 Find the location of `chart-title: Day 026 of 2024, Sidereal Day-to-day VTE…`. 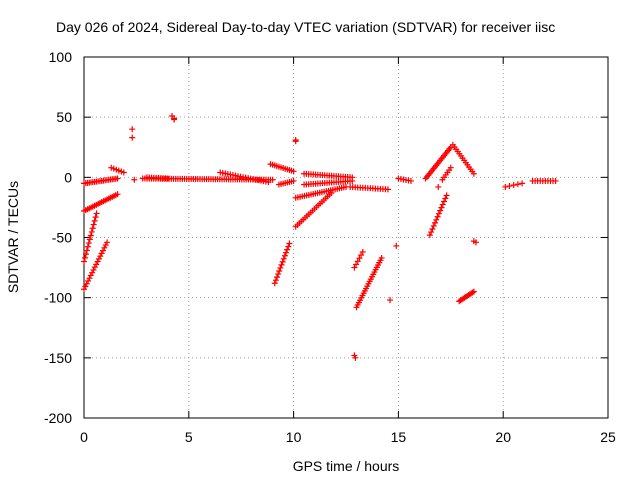

chart-title: Day 026 of 2024, Sidereal Day-to-day VTE… is located at coordinates (305, 27).